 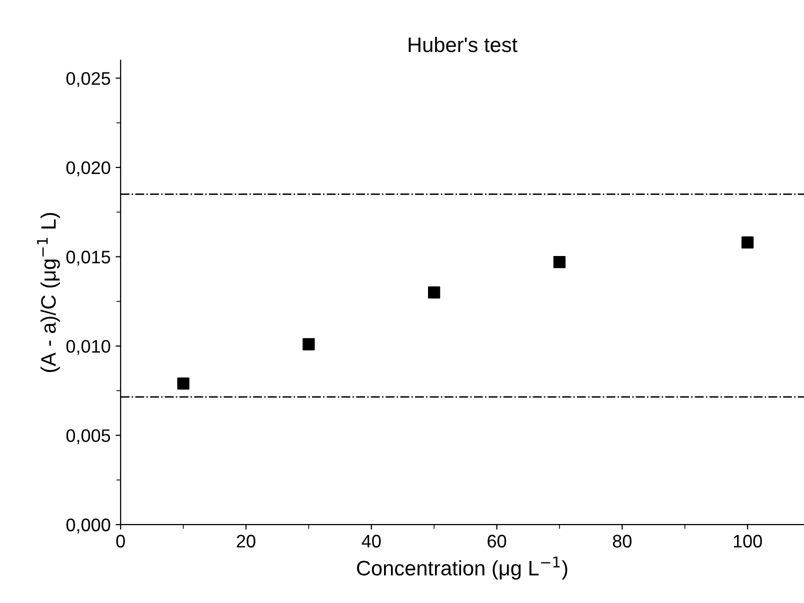 I want to click on y-axis-title: (A - a)/C (μg$^{−1}$ L), so click(x=48, y=292).